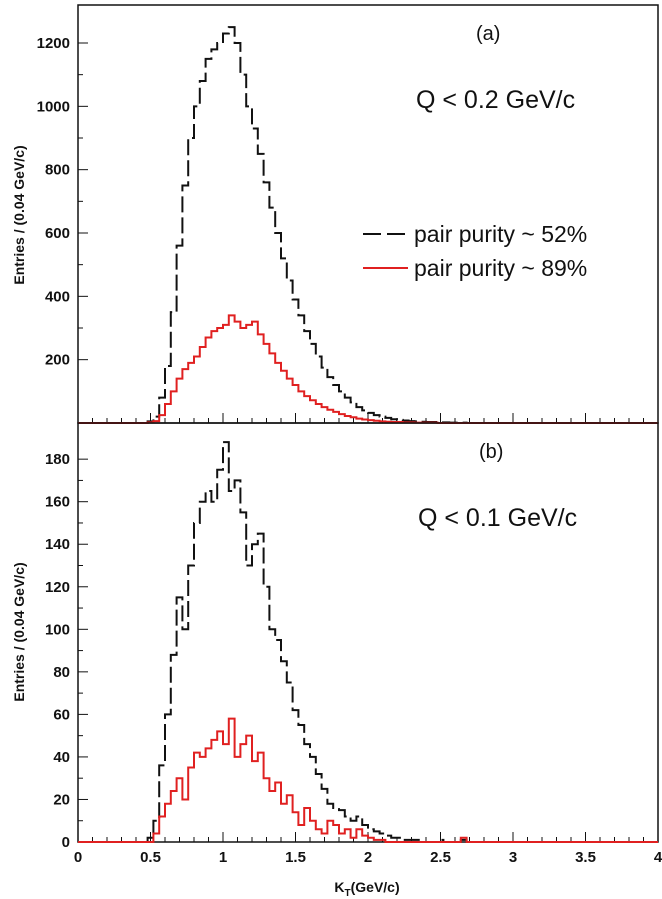 The image size is (662, 899). What do you see at coordinates (53, 106) in the screenshot?
I see `panel-a-y-tick-label: 1000` at bounding box center [53, 106].